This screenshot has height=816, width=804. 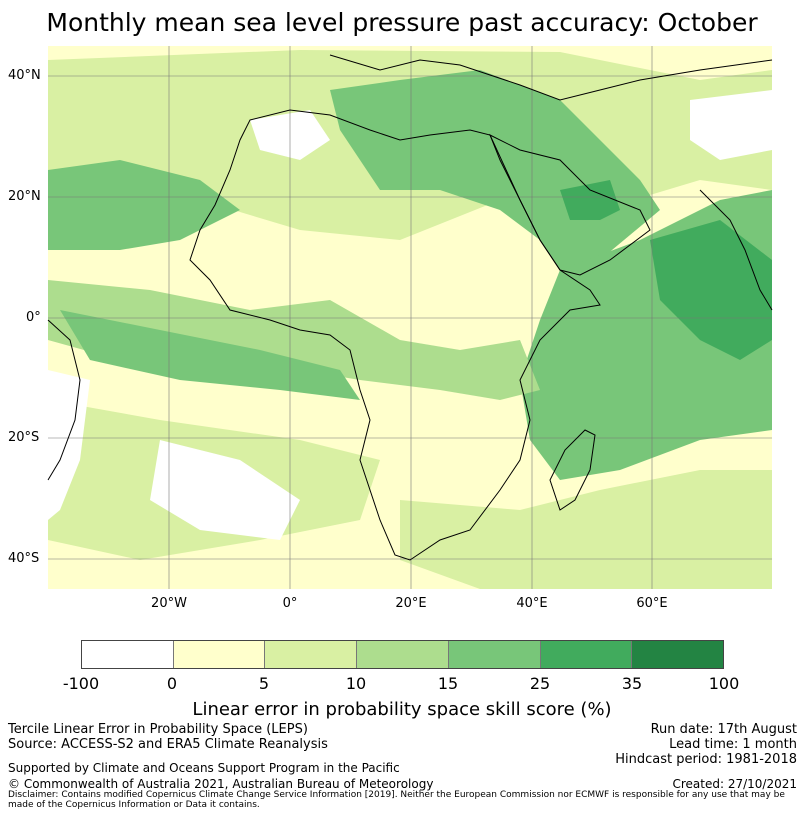 I want to click on lon-label-20e: 20°E, so click(x=411, y=603).